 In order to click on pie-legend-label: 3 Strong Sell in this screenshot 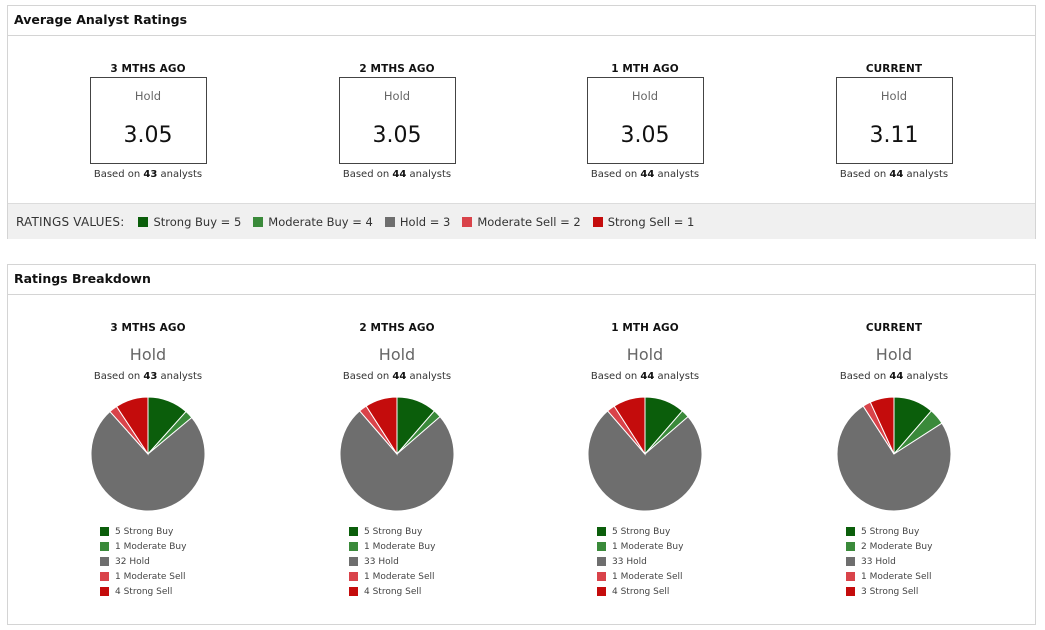, I will do `click(890, 591)`.